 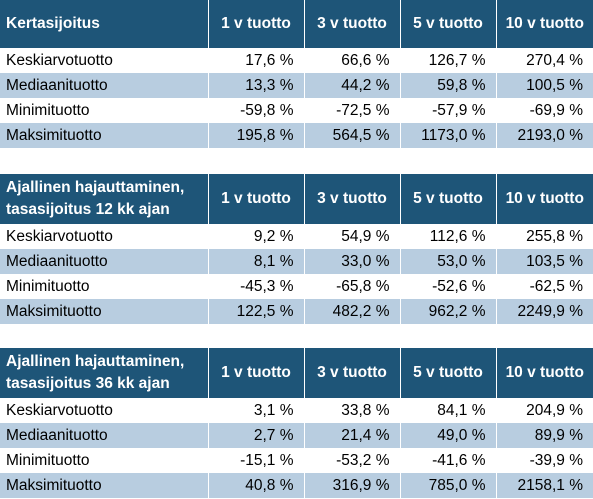 What do you see at coordinates (544, 311) in the screenshot?
I see `cell-value: 2249,9 %` at bounding box center [544, 311].